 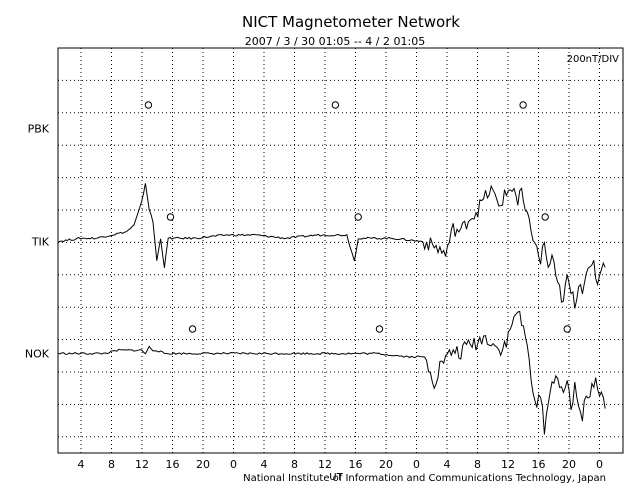 I want to click on chart-title: NICT Magnetometer Network, so click(x=351, y=22).